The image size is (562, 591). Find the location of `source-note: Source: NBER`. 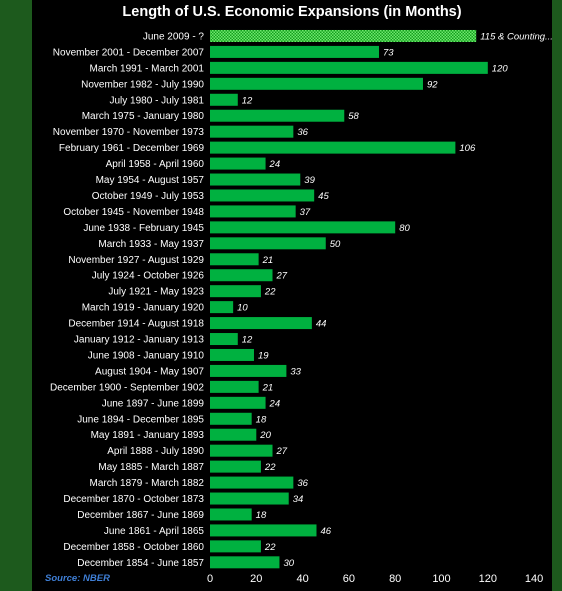

source-note: Source: NBER is located at coordinates (77, 578).